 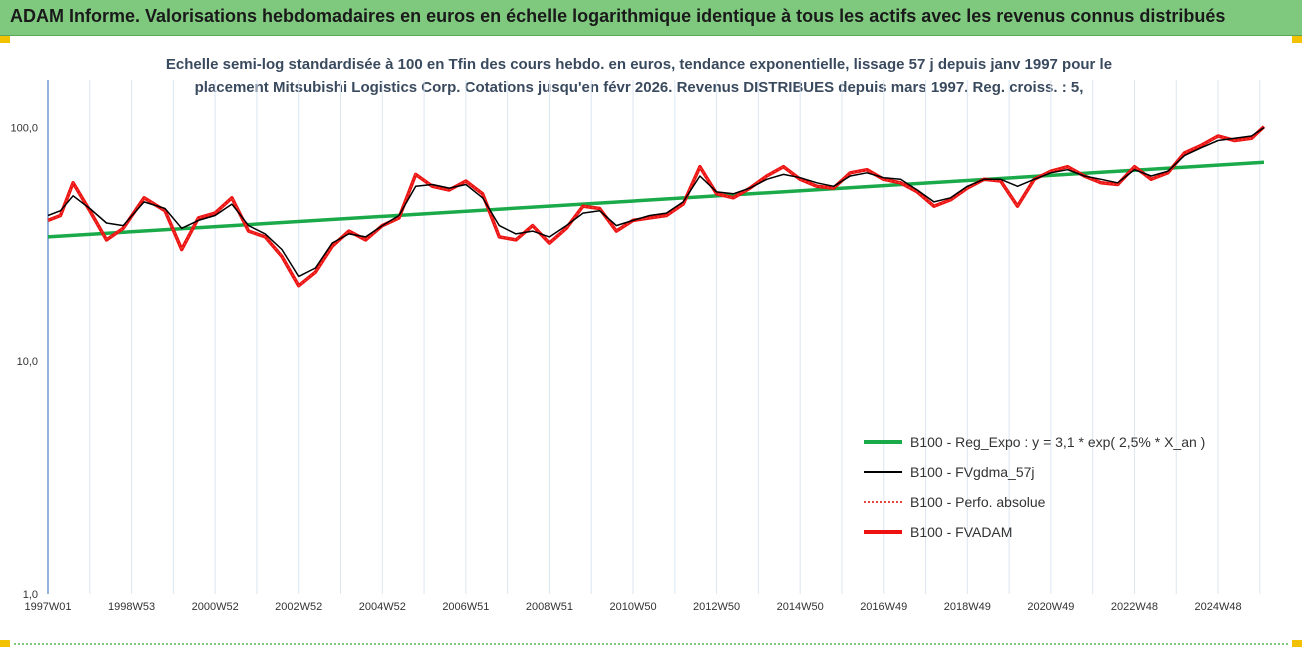 I want to click on x-tick-label: 2008W51, so click(x=549, y=607).